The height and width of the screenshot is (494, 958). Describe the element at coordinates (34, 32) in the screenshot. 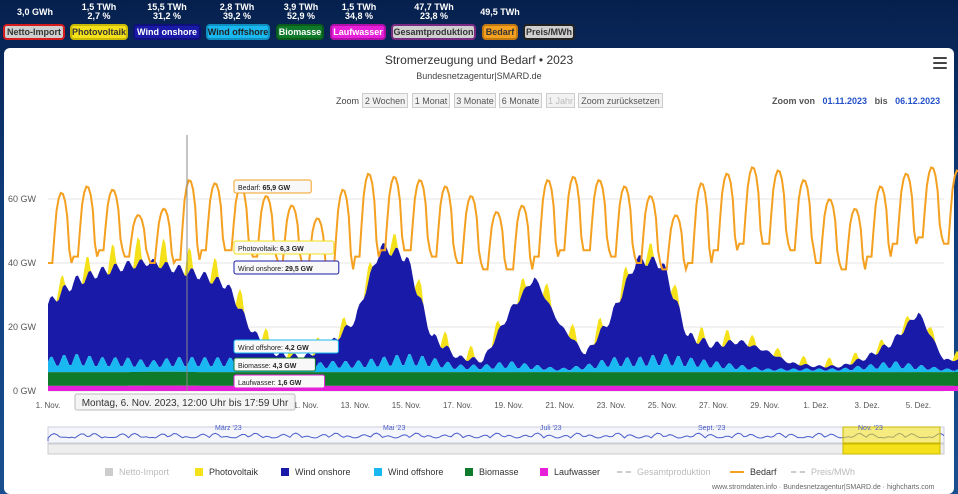

I see `toggle-netto-import-button: Netto-Import` at that location.